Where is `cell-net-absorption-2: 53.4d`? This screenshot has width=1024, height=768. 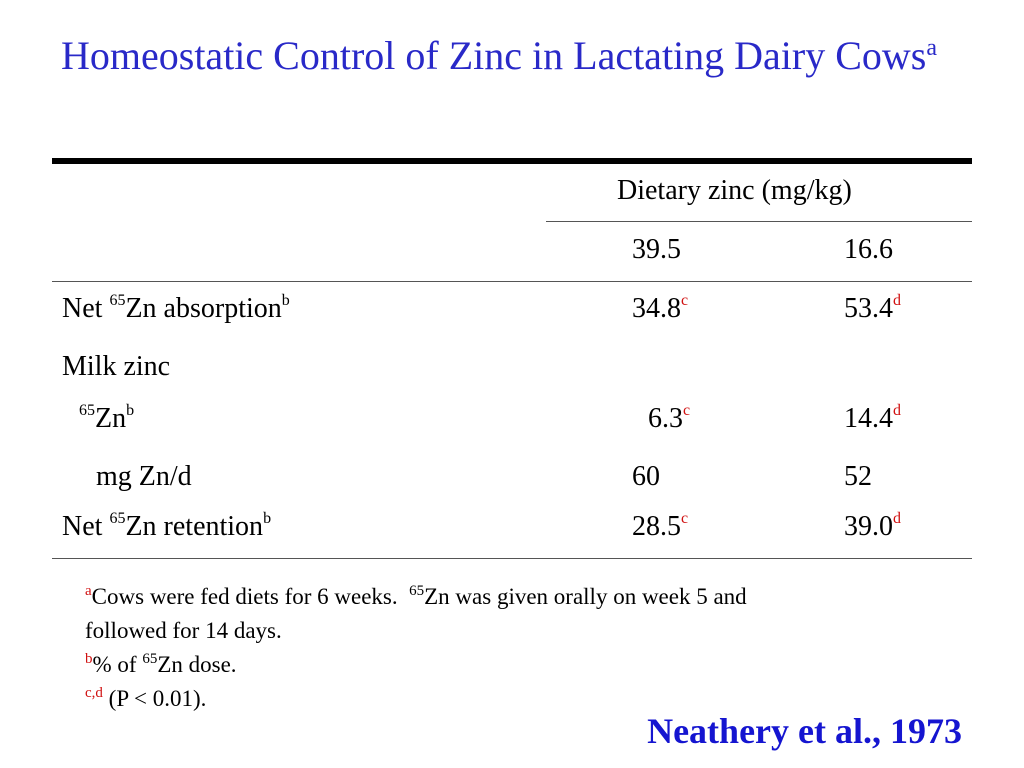
cell-net-absorption-2: 53.4d is located at coordinates (872, 309).